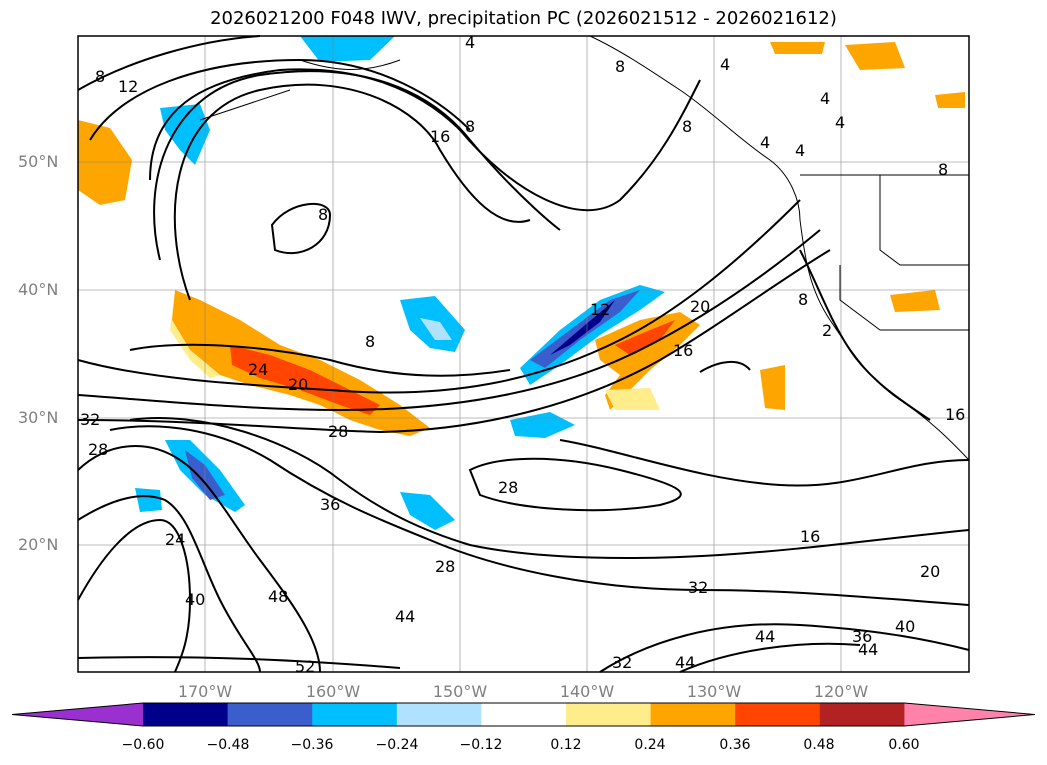 This screenshot has height=765, width=1047. I want to click on lat-label: 50°N, so click(38, 161).